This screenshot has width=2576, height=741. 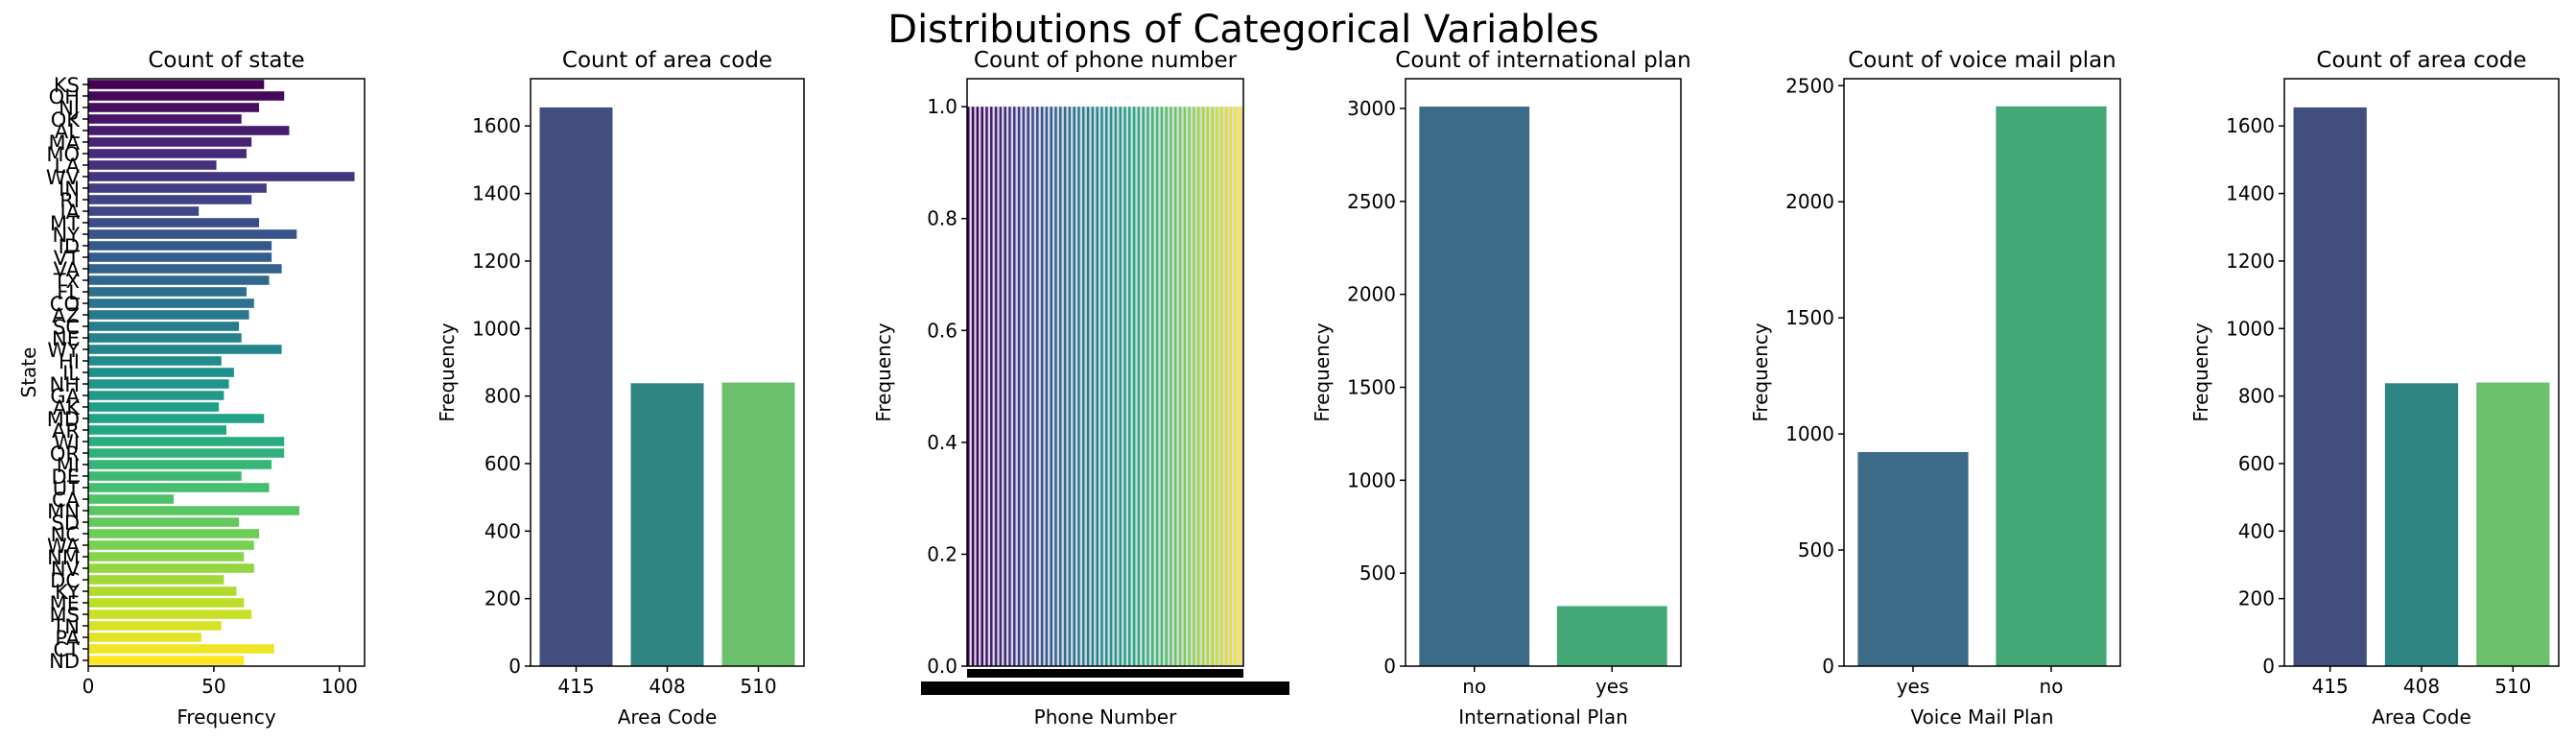 What do you see at coordinates (65, 524) in the screenshot?
I see `y-tick-label: SD` at bounding box center [65, 524].